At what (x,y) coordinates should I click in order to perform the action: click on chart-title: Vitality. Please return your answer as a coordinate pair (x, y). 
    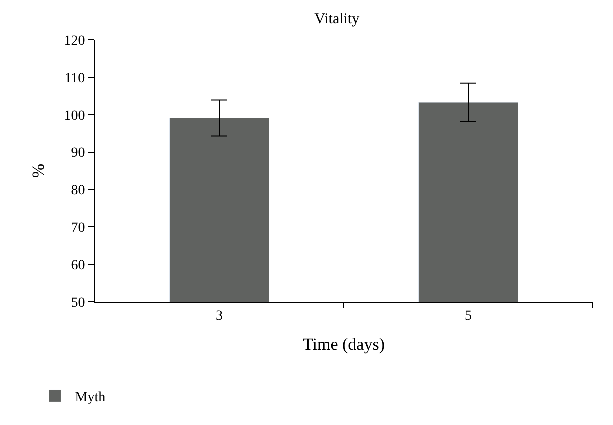
    Looking at the image, I should click on (337, 19).